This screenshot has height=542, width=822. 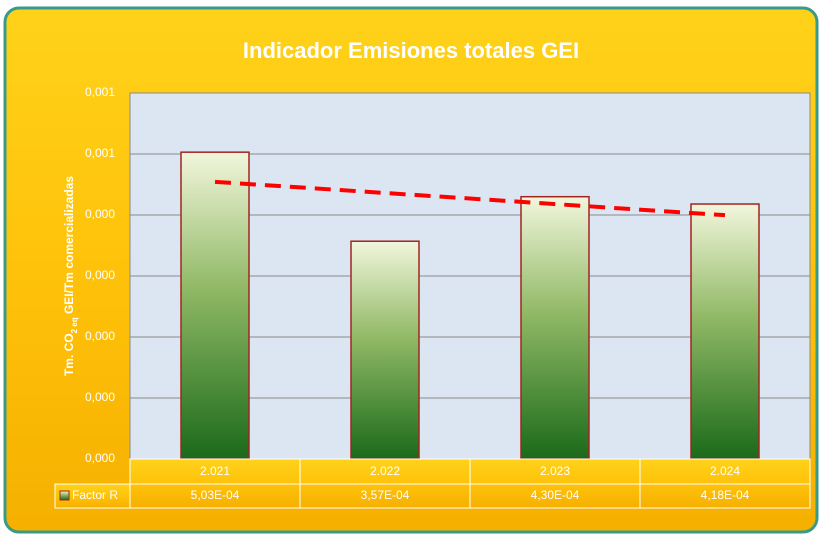 I want to click on legend-swatch, so click(x=64, y=495).